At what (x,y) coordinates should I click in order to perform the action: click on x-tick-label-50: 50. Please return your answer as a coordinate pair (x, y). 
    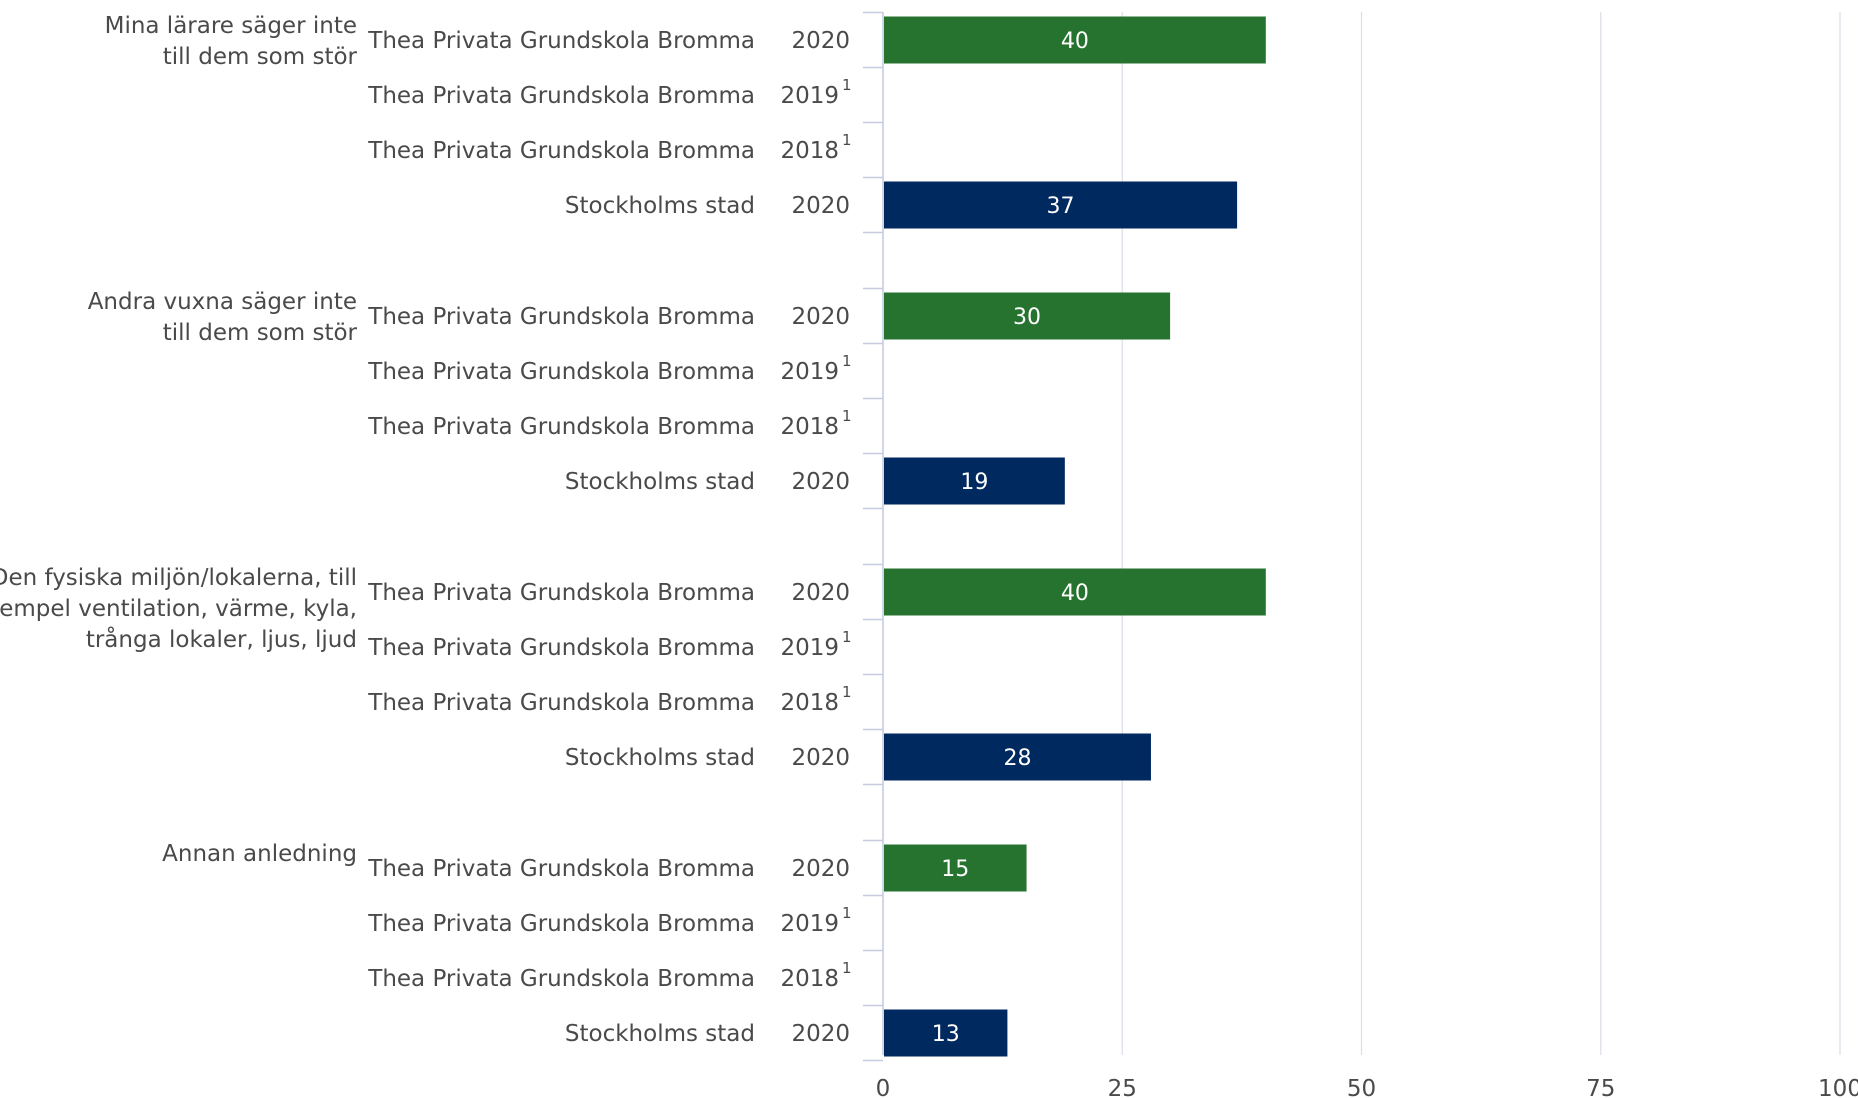
    Looking at the image, I should click on (1361, 1087).